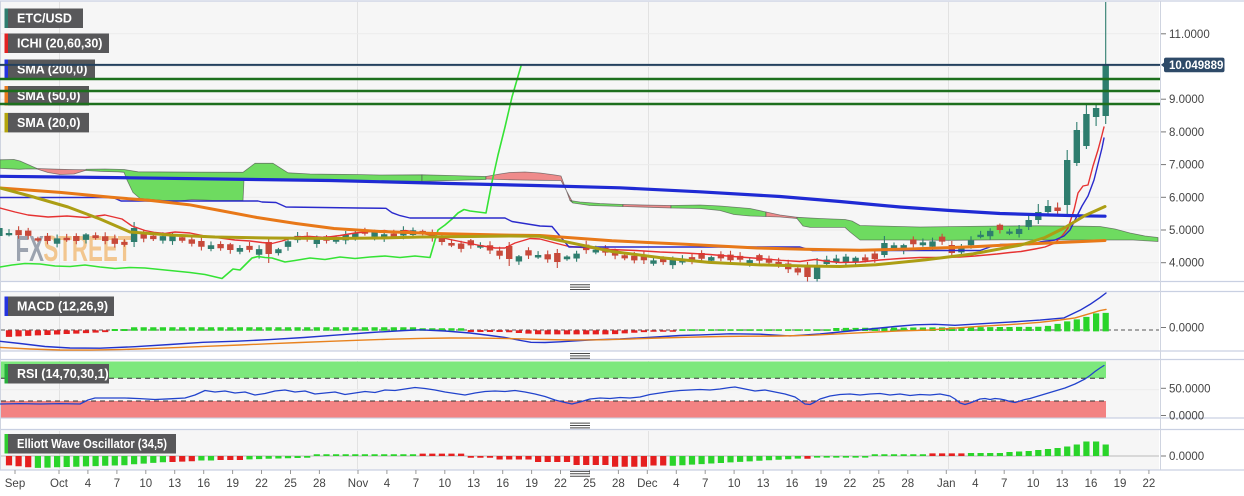 This screenshot has height=496, width=1244. Describe the element at coordinates (59, 44) in the screenshot. I see `svg-text: ICHI (20,60,30)` at that location.